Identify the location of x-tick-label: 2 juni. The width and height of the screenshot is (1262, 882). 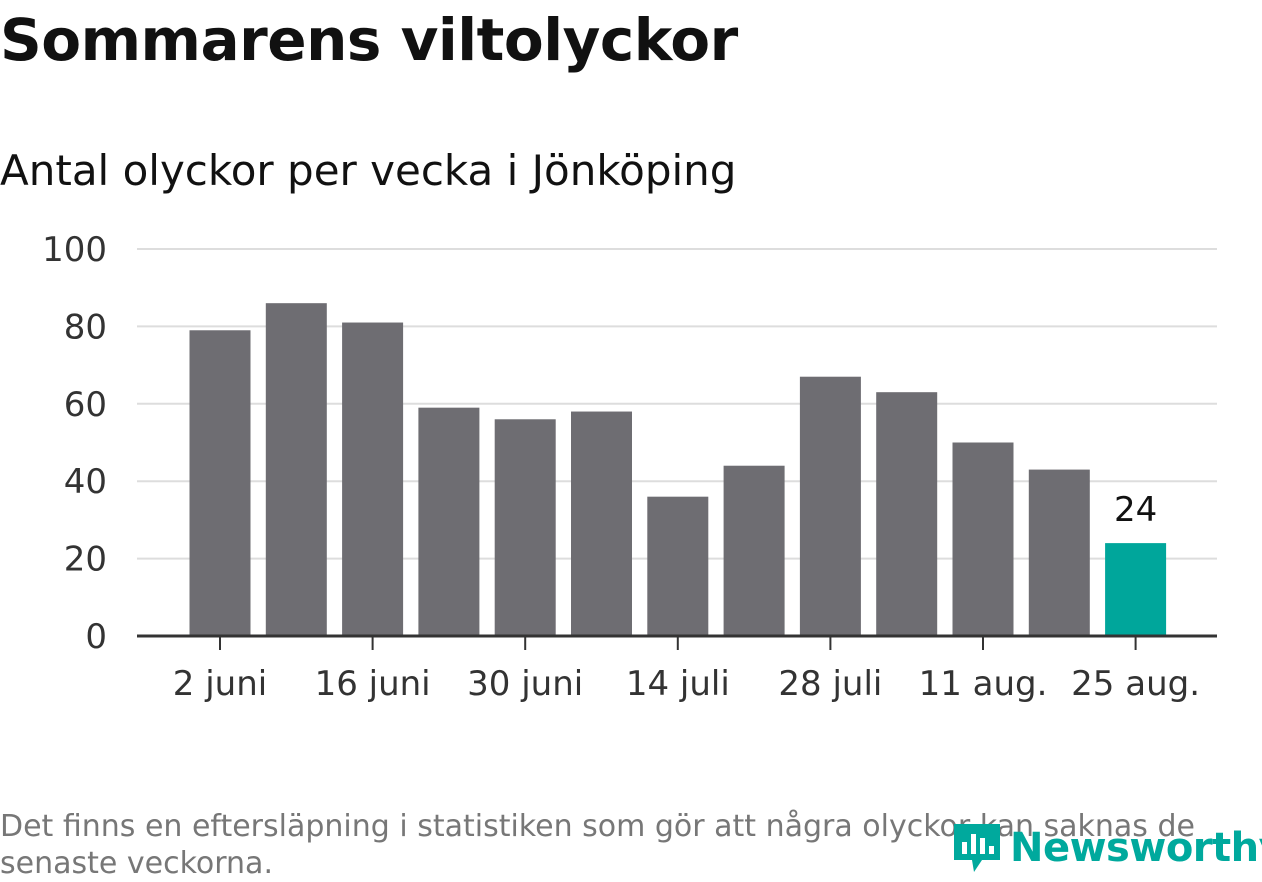
(220, 684).